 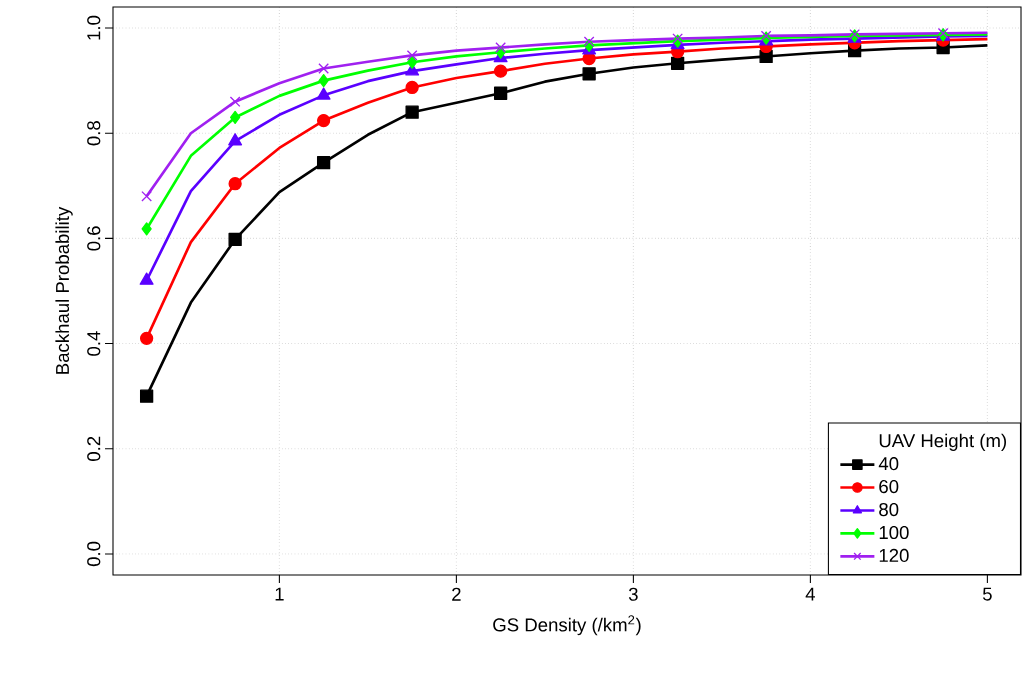 I want to click on y-tick-label: 1.0, so click(x=94, y=27).